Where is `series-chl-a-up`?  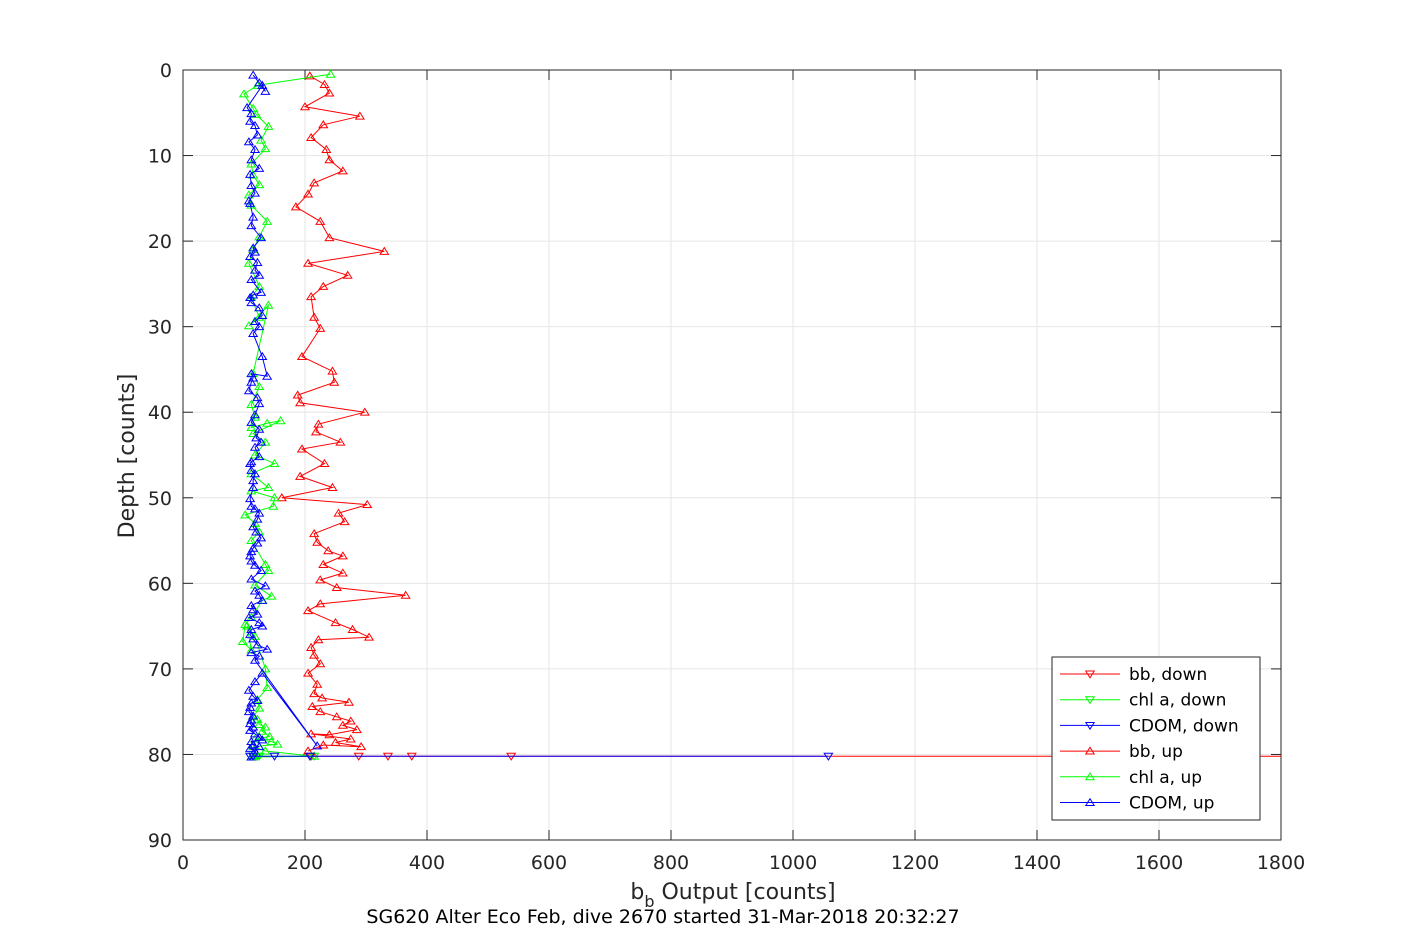
series-chl-a-up is located at coordinates (286, 415).